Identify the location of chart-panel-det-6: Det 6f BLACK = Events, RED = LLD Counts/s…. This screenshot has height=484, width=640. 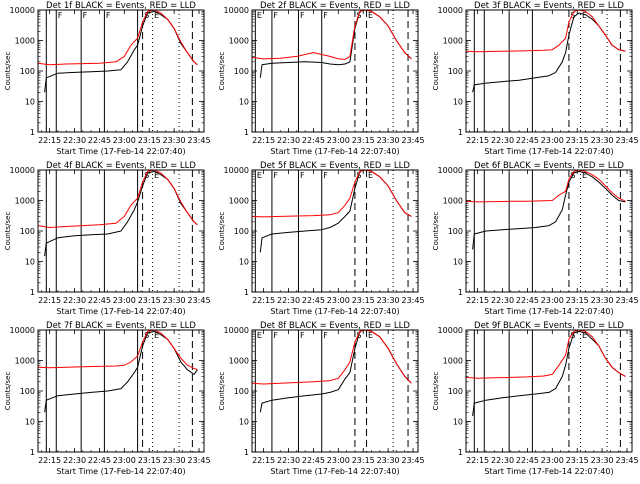
(535, 238).